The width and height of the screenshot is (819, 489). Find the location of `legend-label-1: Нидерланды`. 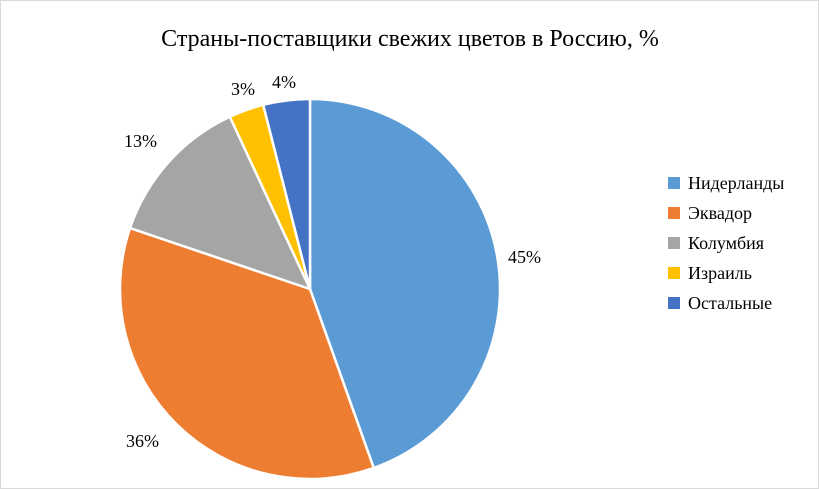

legend-label-1: Нидерланды is located at coordinates (736, 183).